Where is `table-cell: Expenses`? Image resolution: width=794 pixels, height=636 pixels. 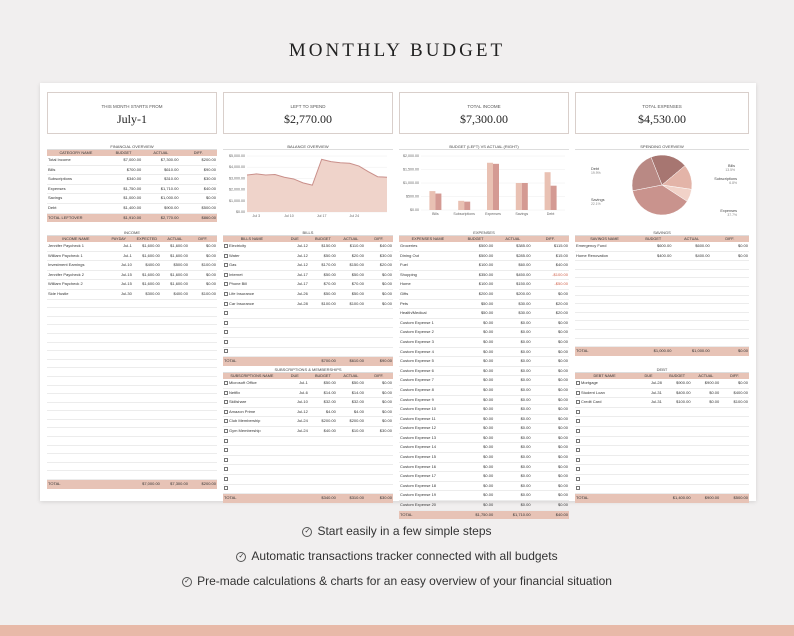 table-cell: Expenses is located at coordinates (76, 189).